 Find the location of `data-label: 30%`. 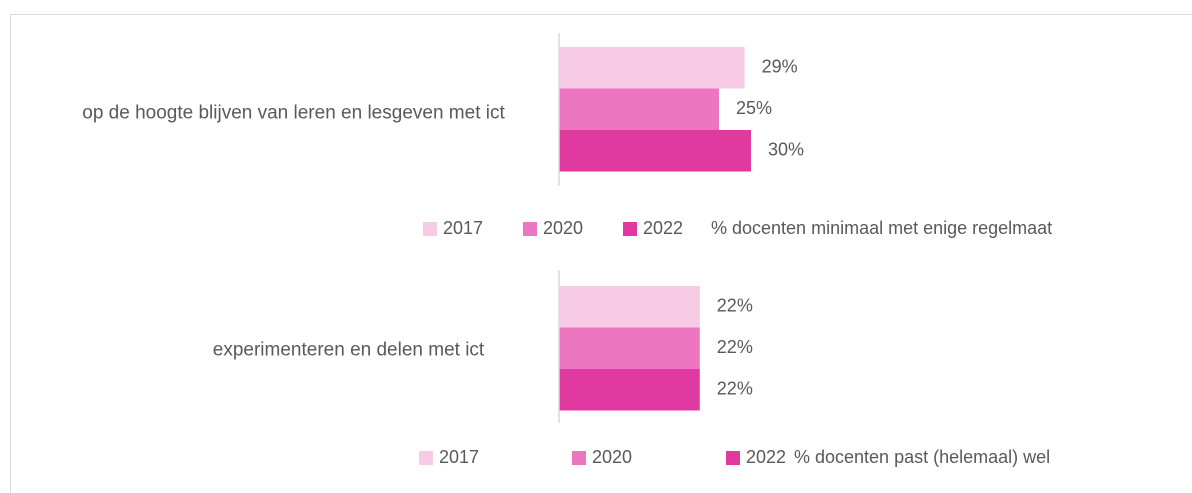

data-label: 30% is located at coordinates (786, 150).